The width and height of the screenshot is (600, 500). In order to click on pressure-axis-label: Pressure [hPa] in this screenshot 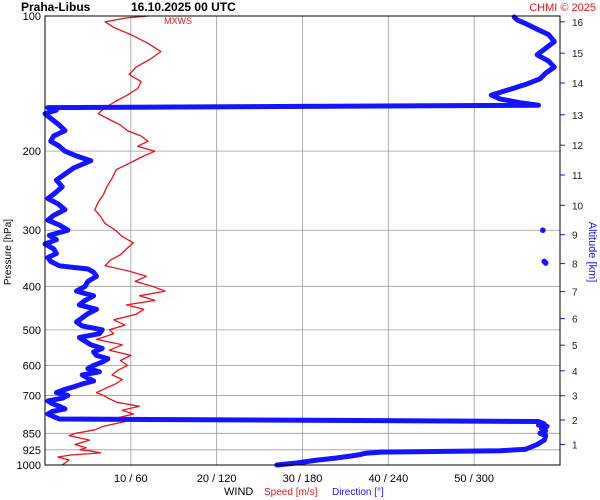, I will do `click(8, 252)`.